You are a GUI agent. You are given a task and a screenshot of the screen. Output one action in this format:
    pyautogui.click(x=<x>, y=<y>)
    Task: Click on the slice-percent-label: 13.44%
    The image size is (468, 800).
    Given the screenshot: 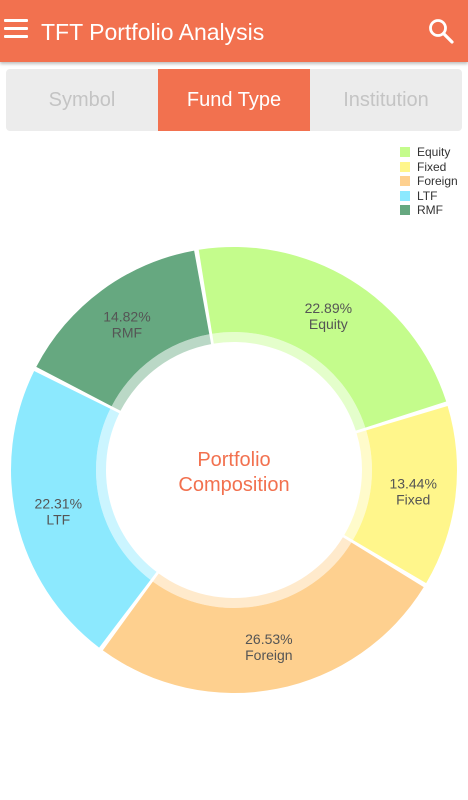 What is the action you would take?
    pyautogui.click(x=412, y=484)
    